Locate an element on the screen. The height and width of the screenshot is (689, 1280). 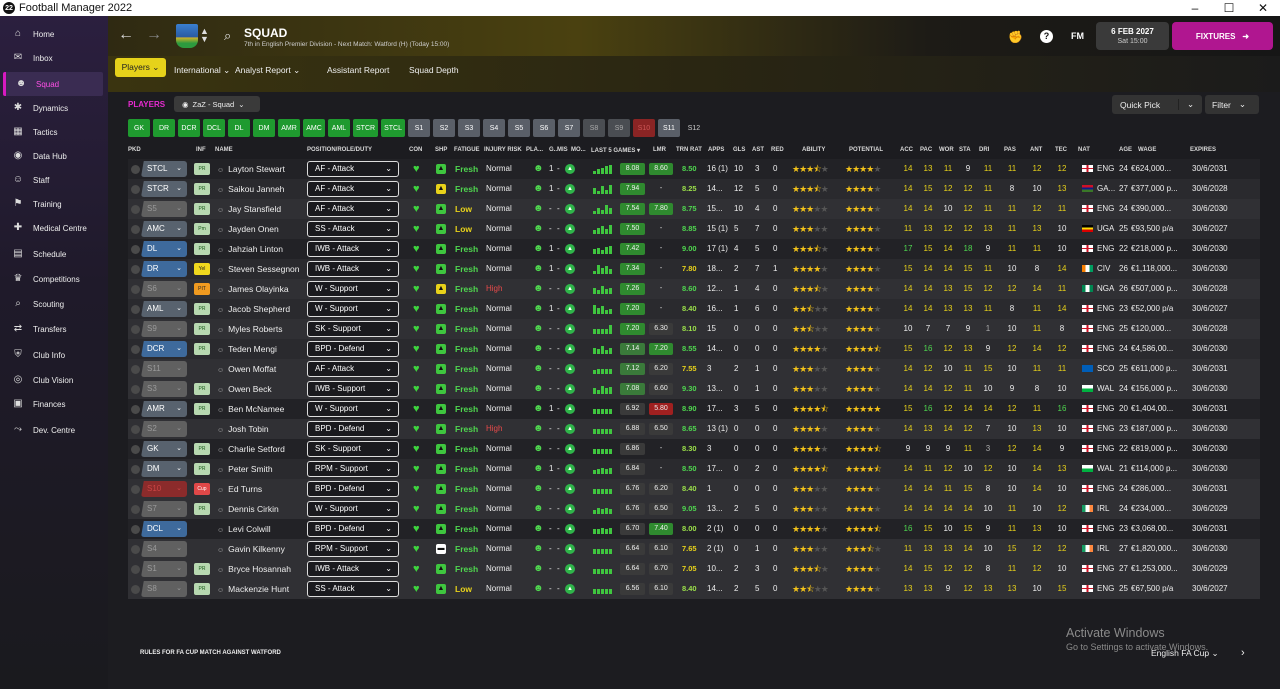
subnav-item-0: International ⌄ is located at coordinates (202, 70).